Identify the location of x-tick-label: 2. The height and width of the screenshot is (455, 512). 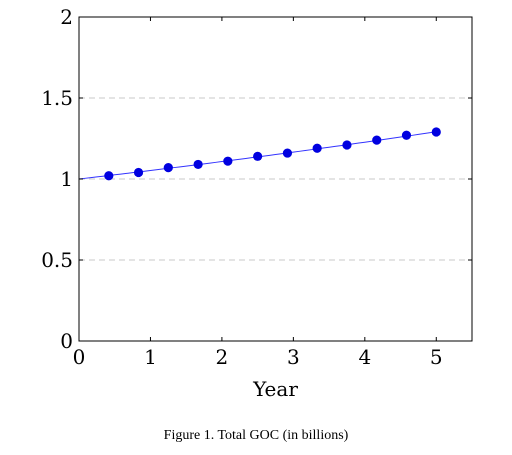
(222, 357).